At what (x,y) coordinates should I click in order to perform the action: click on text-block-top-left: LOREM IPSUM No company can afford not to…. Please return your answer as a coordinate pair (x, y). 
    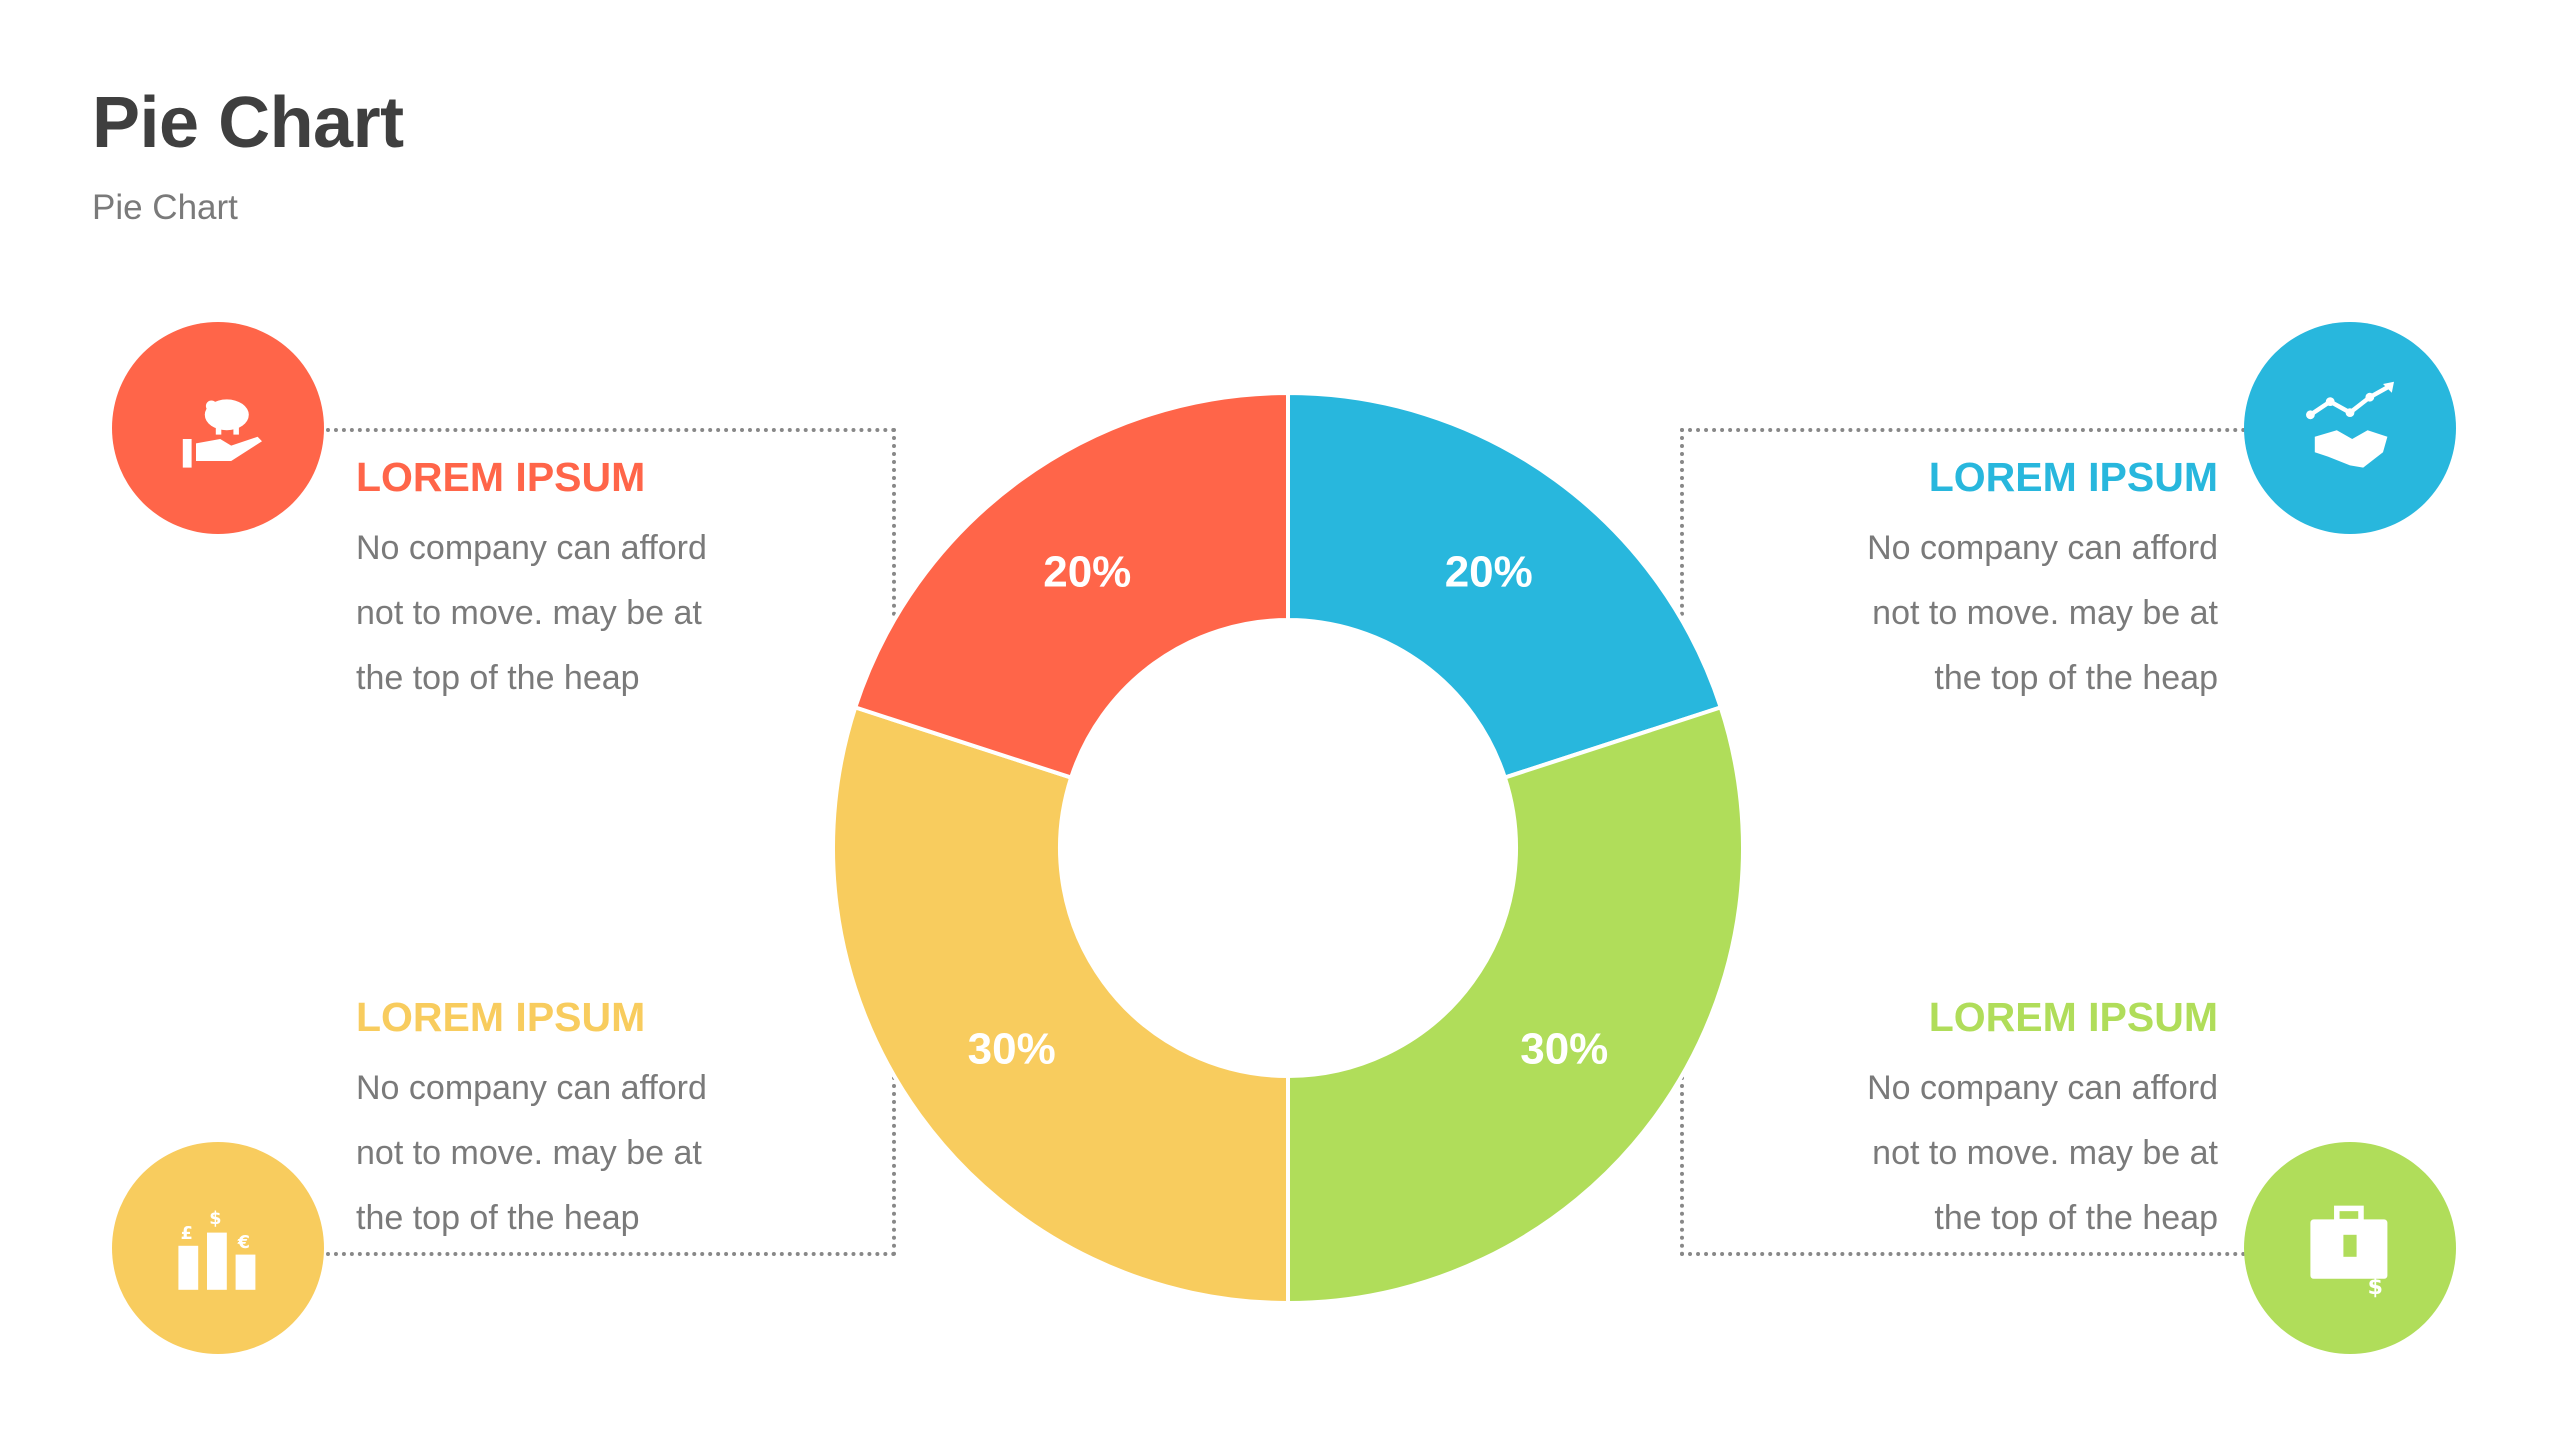
    Looking at the image, I should click on (566, 581).